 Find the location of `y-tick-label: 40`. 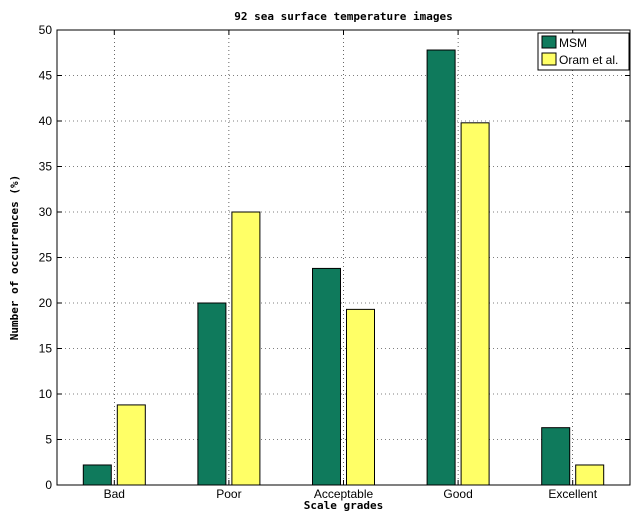

y-tick-label: 40 is located at coordinates (46, 121).